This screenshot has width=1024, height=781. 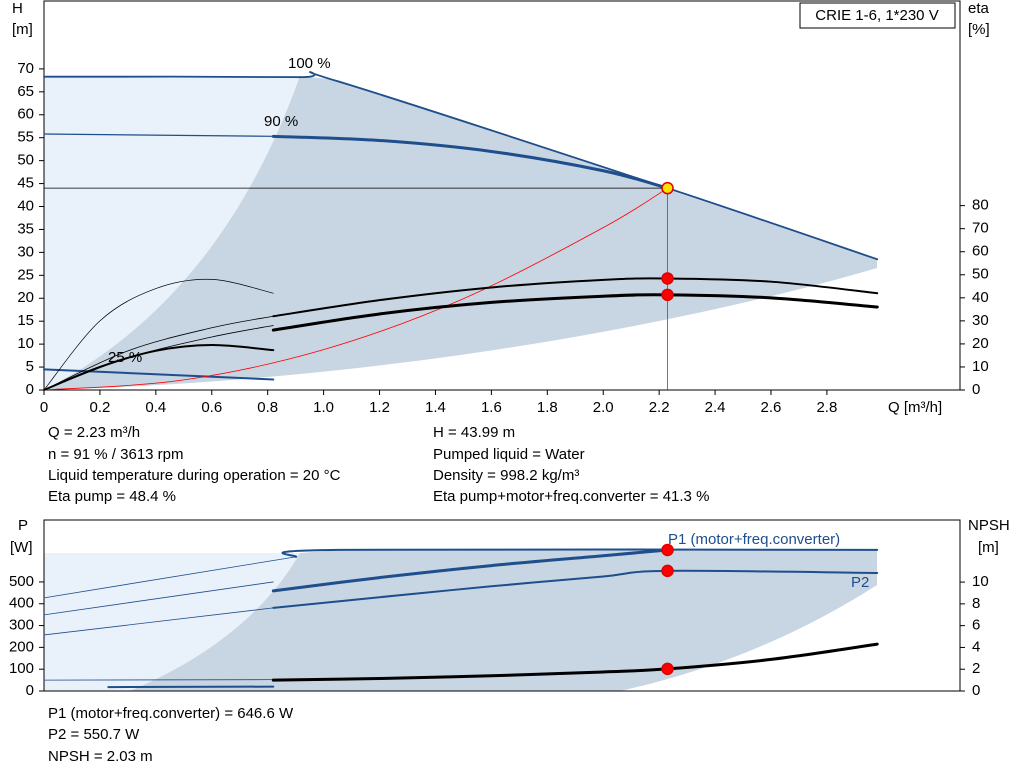 I want to click on x-tick-label: 1.4, so click(x=435, y=407).